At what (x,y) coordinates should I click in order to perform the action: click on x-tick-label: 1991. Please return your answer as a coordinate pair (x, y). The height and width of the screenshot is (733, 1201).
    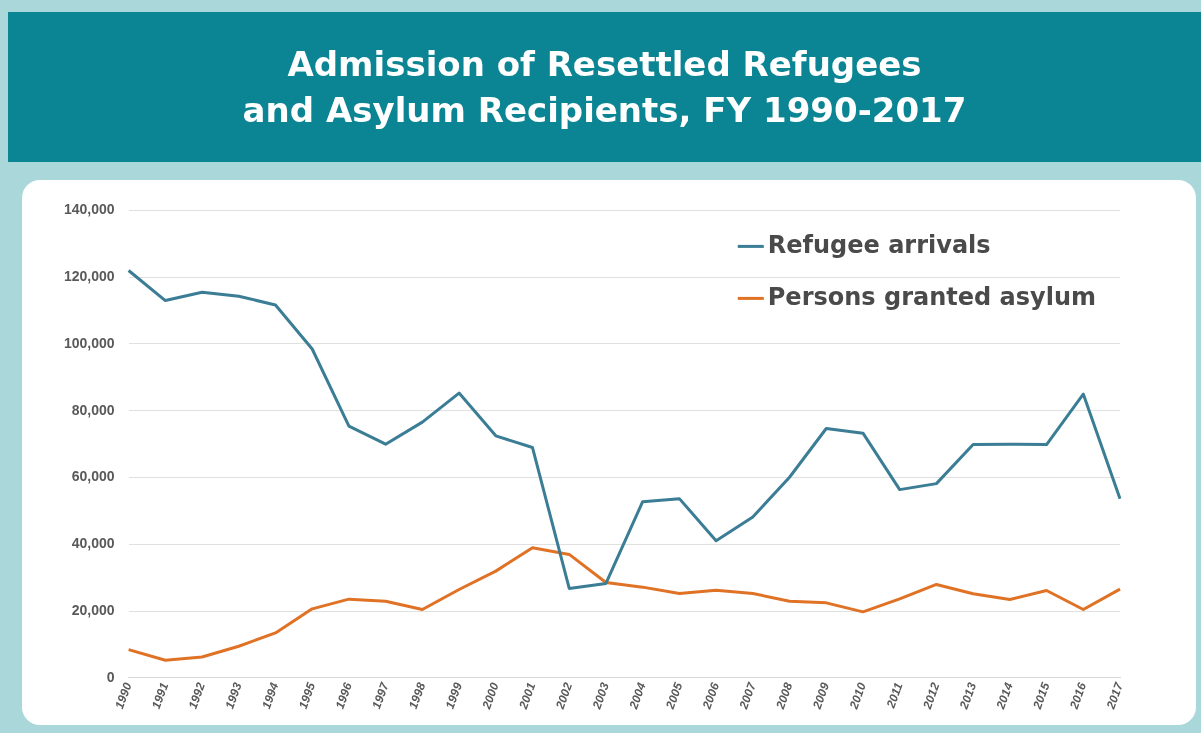
    Looking at the image, I should click on (160, 695).